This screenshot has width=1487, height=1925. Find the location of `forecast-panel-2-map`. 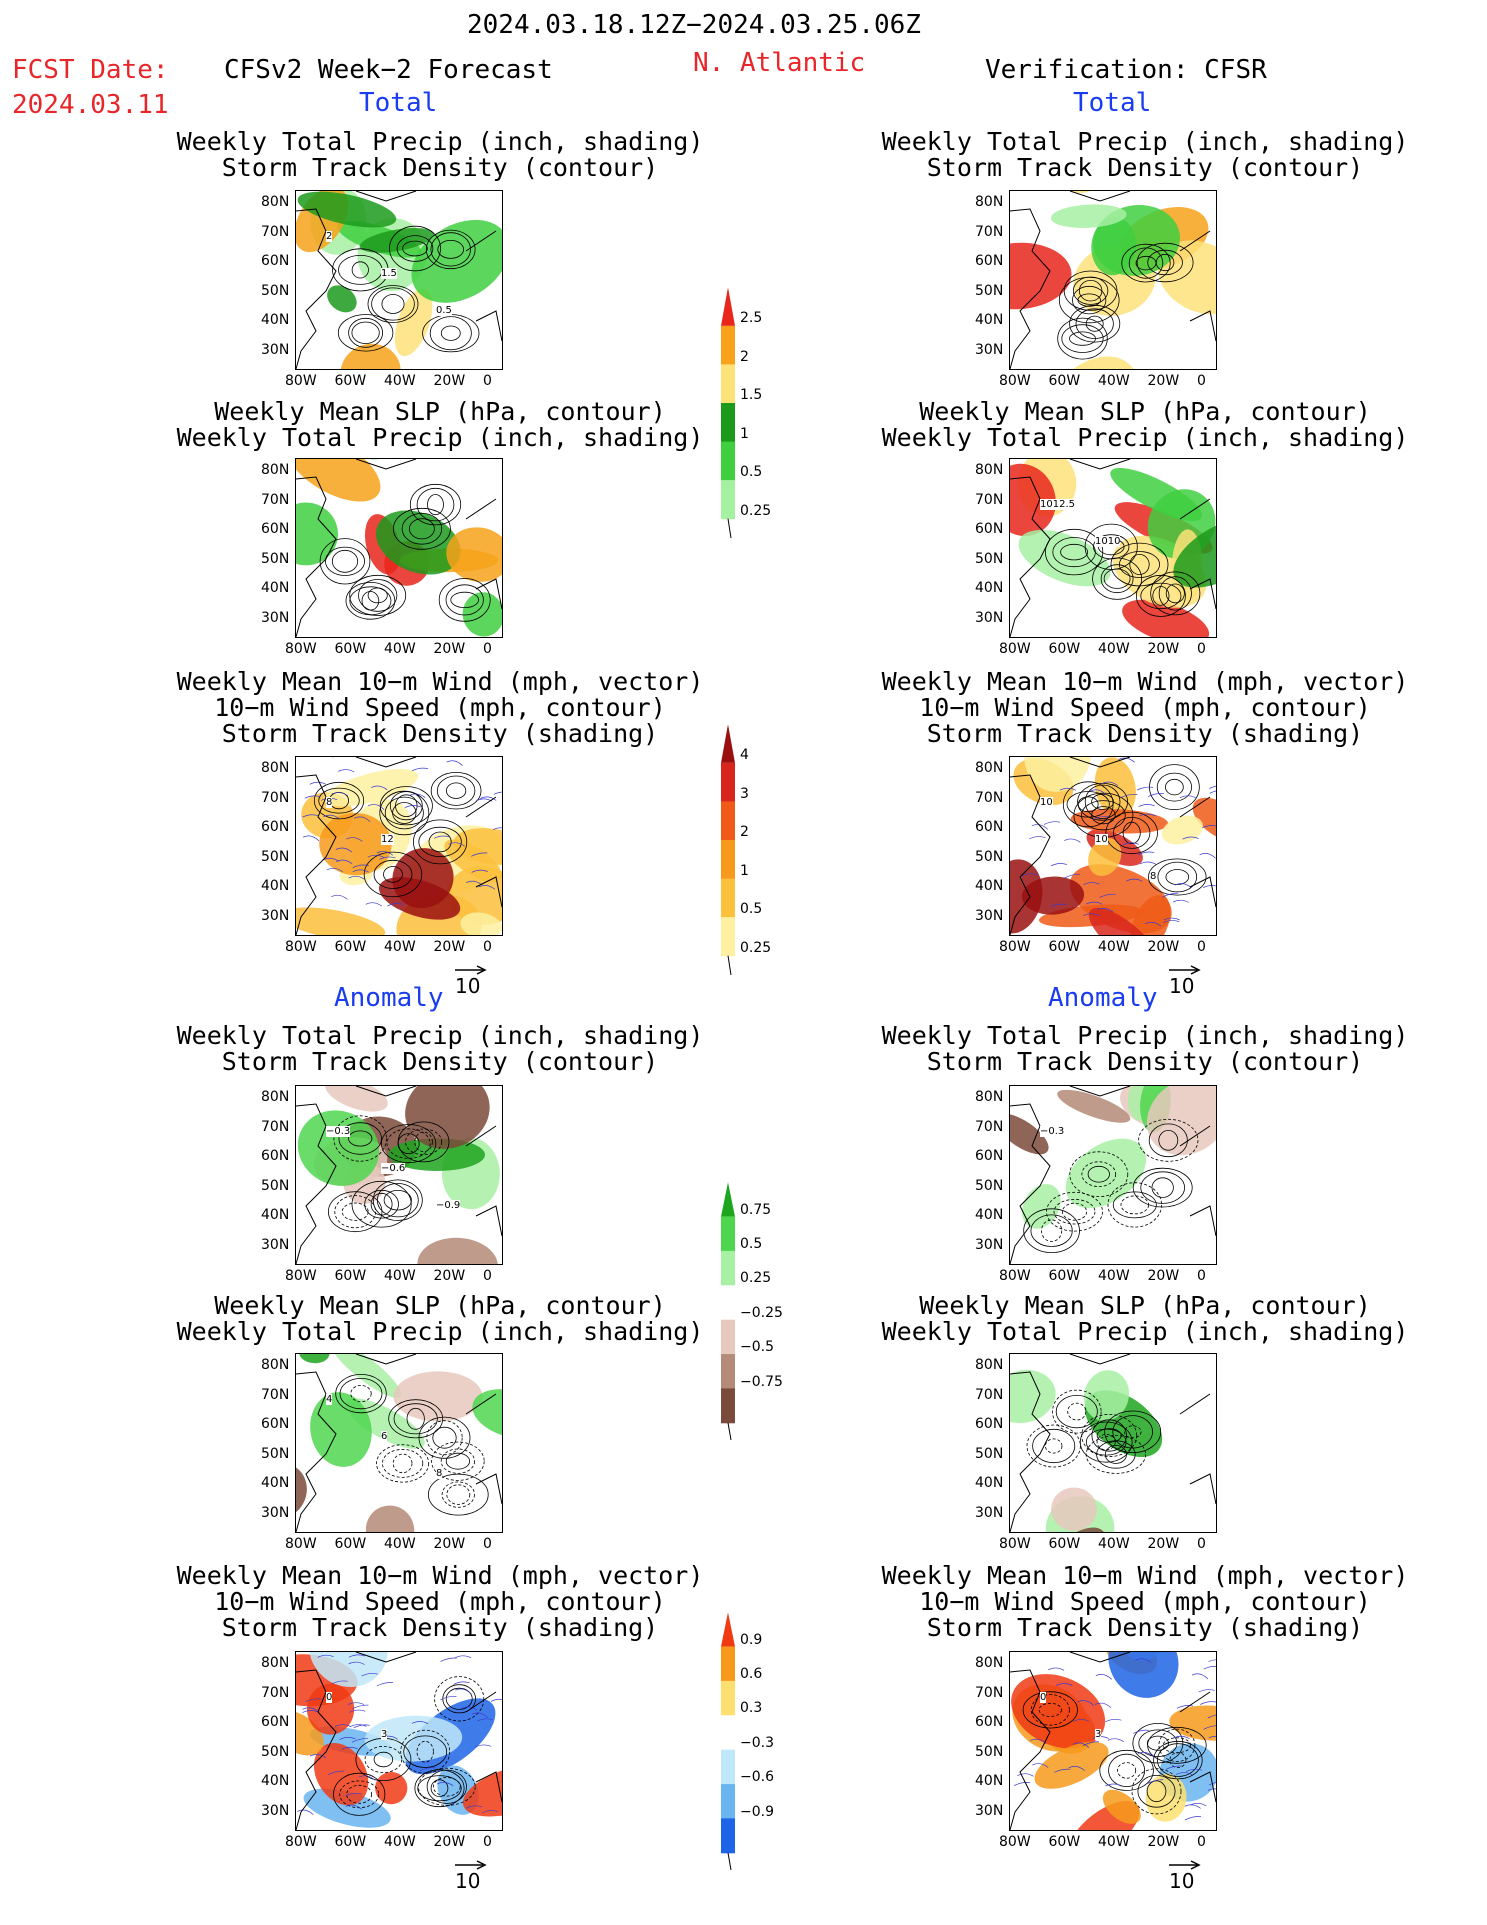

forecast-panel-2-map is located at coordinates (399, 548).